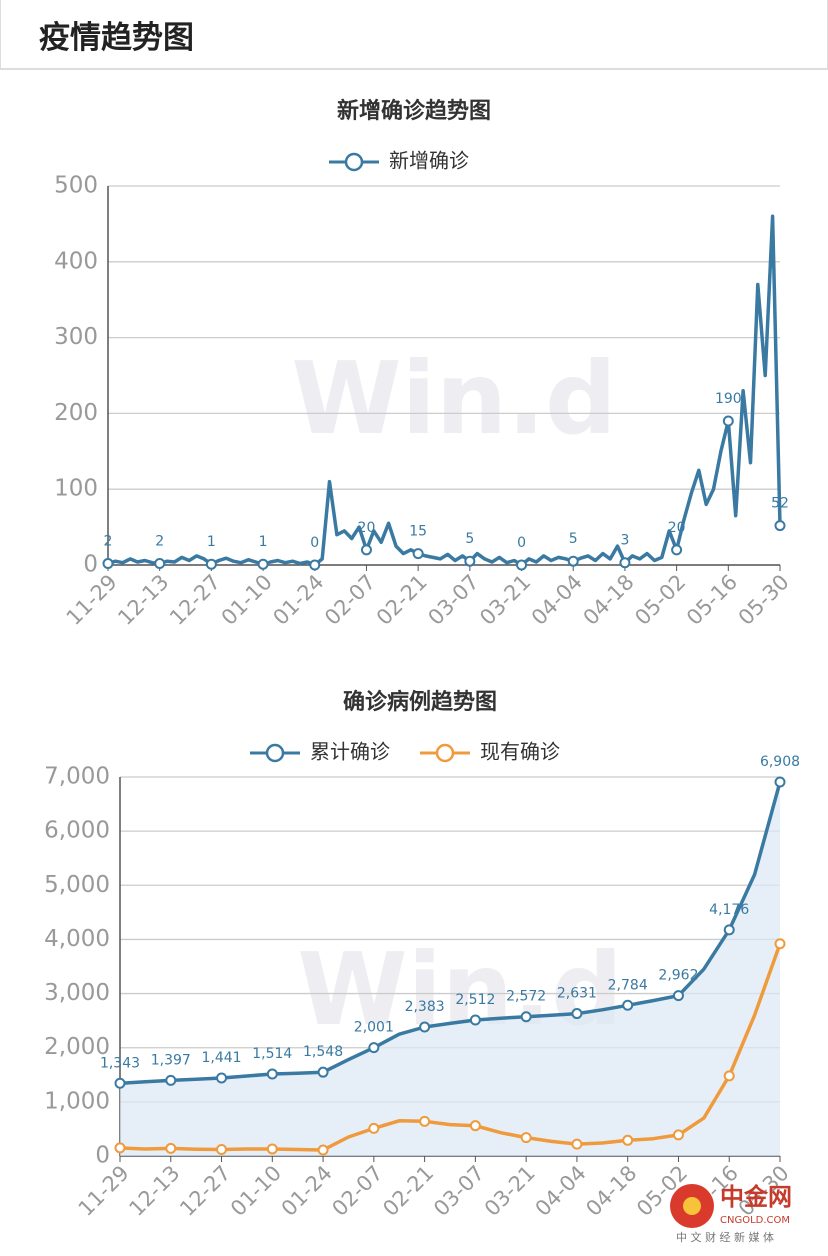 Image resolution: width=828 pixels, height=1256 pixels. I want to click on y-tick-label: 400, so click(76, 261).